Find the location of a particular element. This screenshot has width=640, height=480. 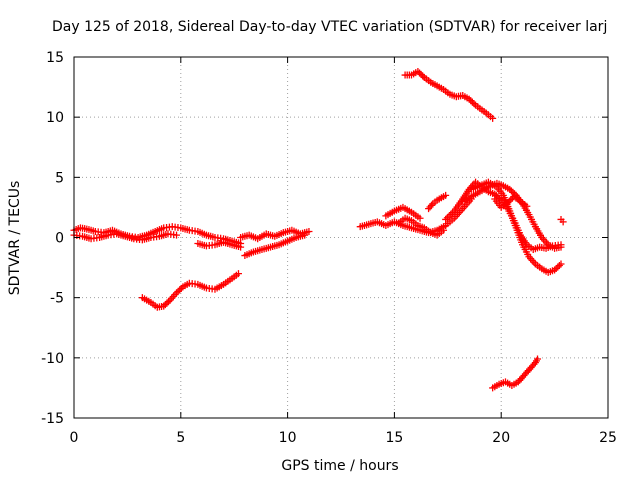

x-tick-label: 10 is located at coordinates (288, 438).